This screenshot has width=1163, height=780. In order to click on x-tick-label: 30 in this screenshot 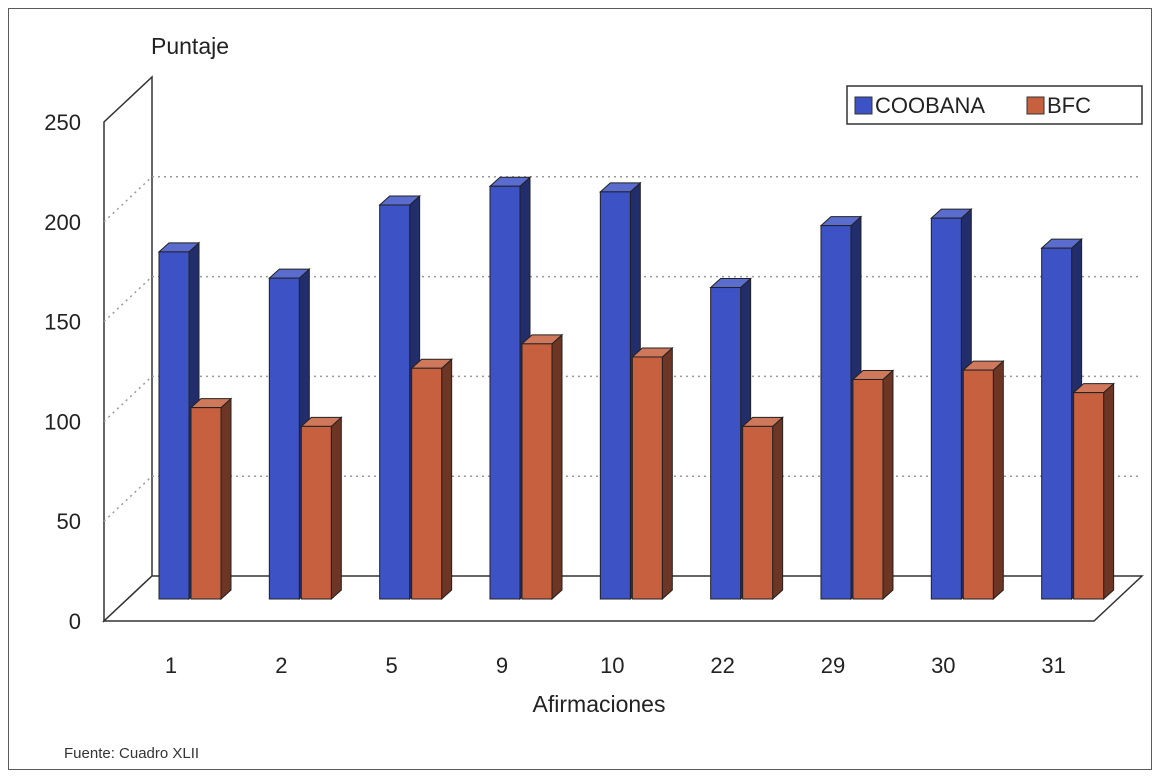, I will do `click(943, 665)`.